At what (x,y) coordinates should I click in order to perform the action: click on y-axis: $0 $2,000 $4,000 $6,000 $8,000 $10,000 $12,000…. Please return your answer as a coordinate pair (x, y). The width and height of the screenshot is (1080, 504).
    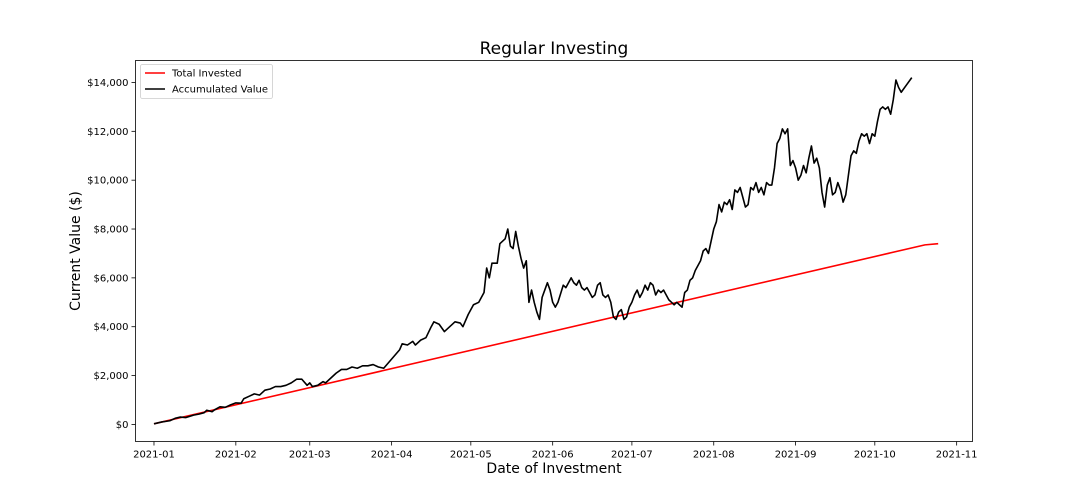
    Looking at the image, I should click on (111, 254).